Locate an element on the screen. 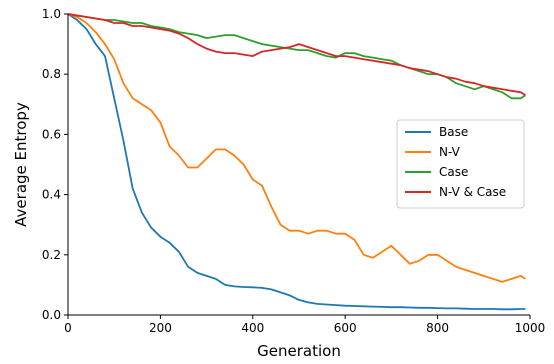 The width and height of the screenshot is (554, 364). x-axis-label: Generation is located at coordinates (299, 351).